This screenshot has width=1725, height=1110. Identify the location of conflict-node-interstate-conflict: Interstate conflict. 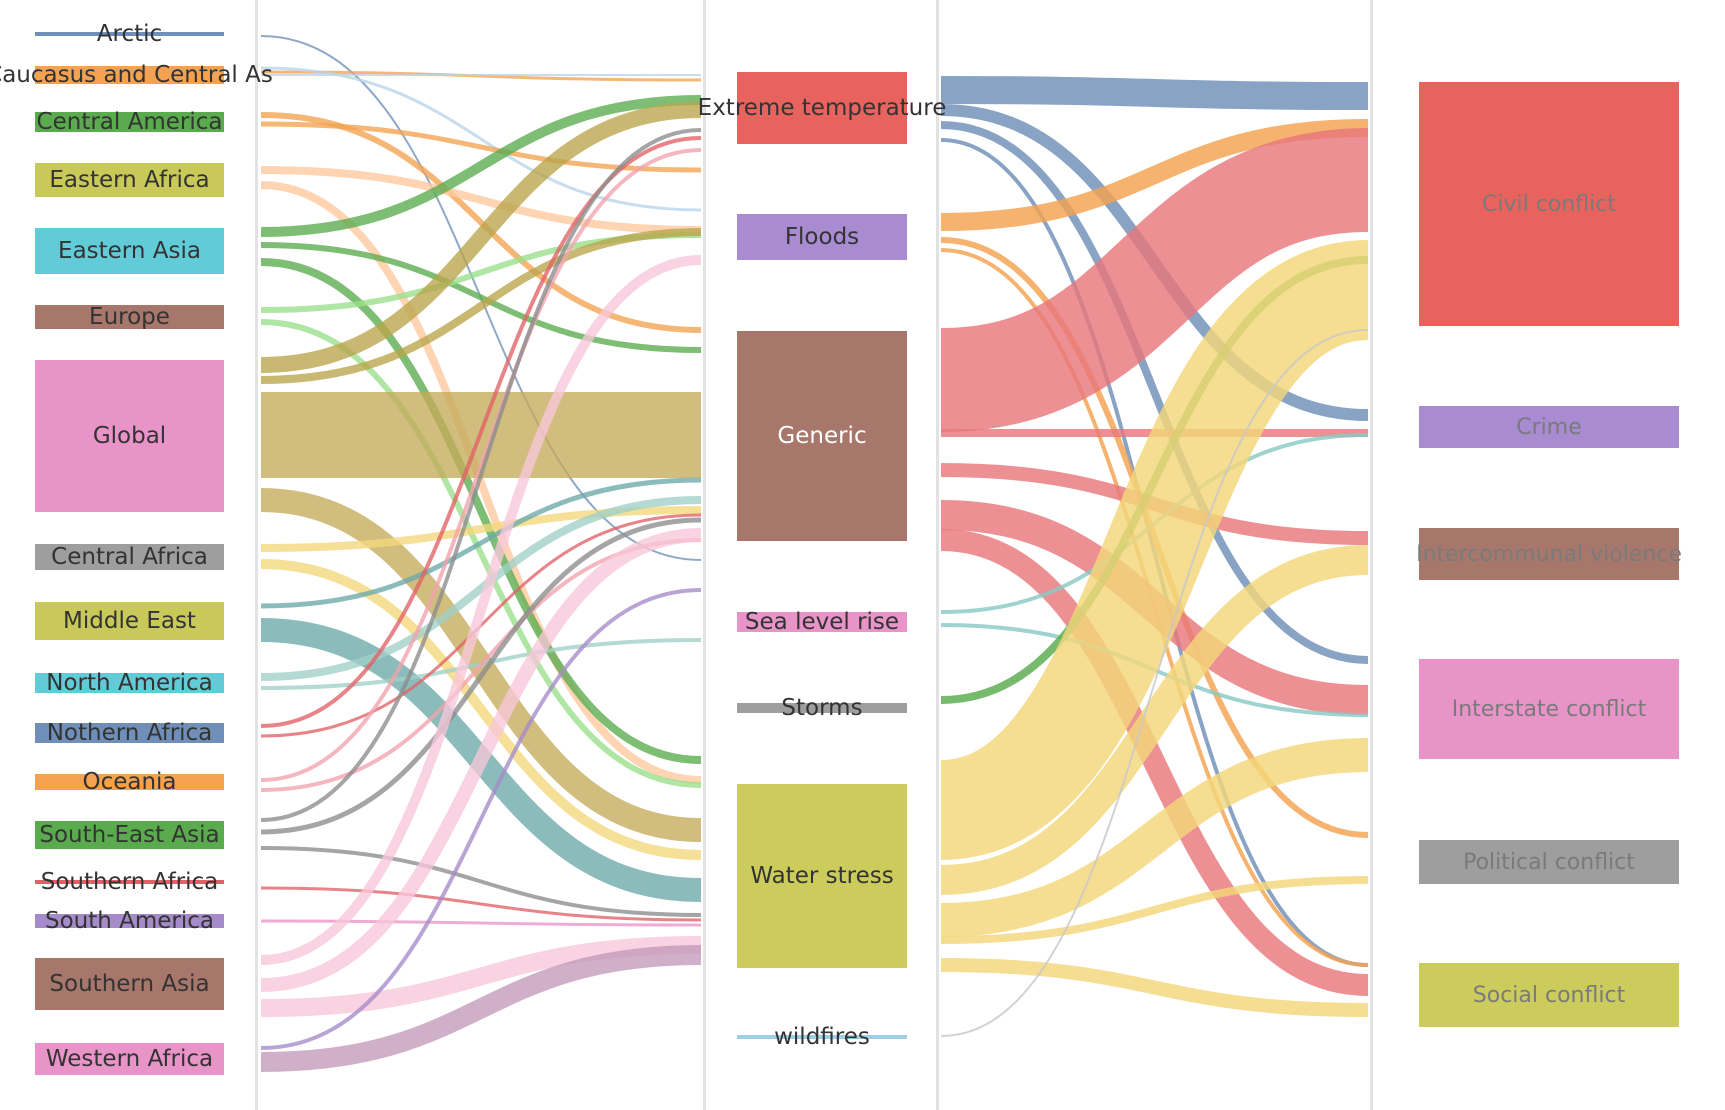
(1549, 709).